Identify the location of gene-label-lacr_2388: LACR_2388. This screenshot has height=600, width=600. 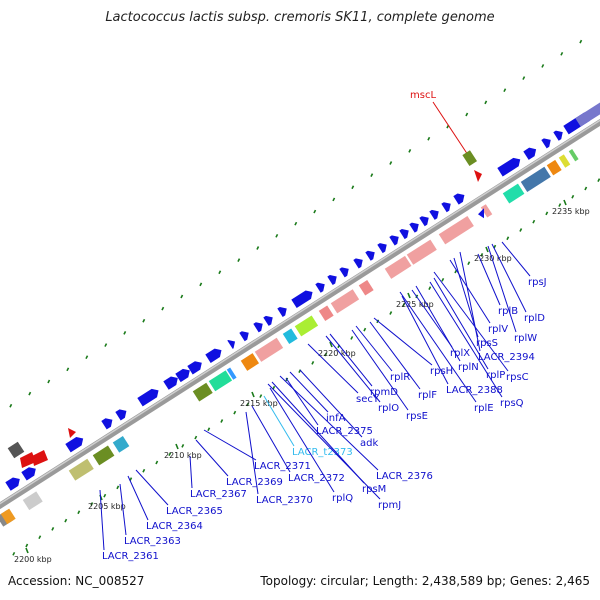
(474, 390).